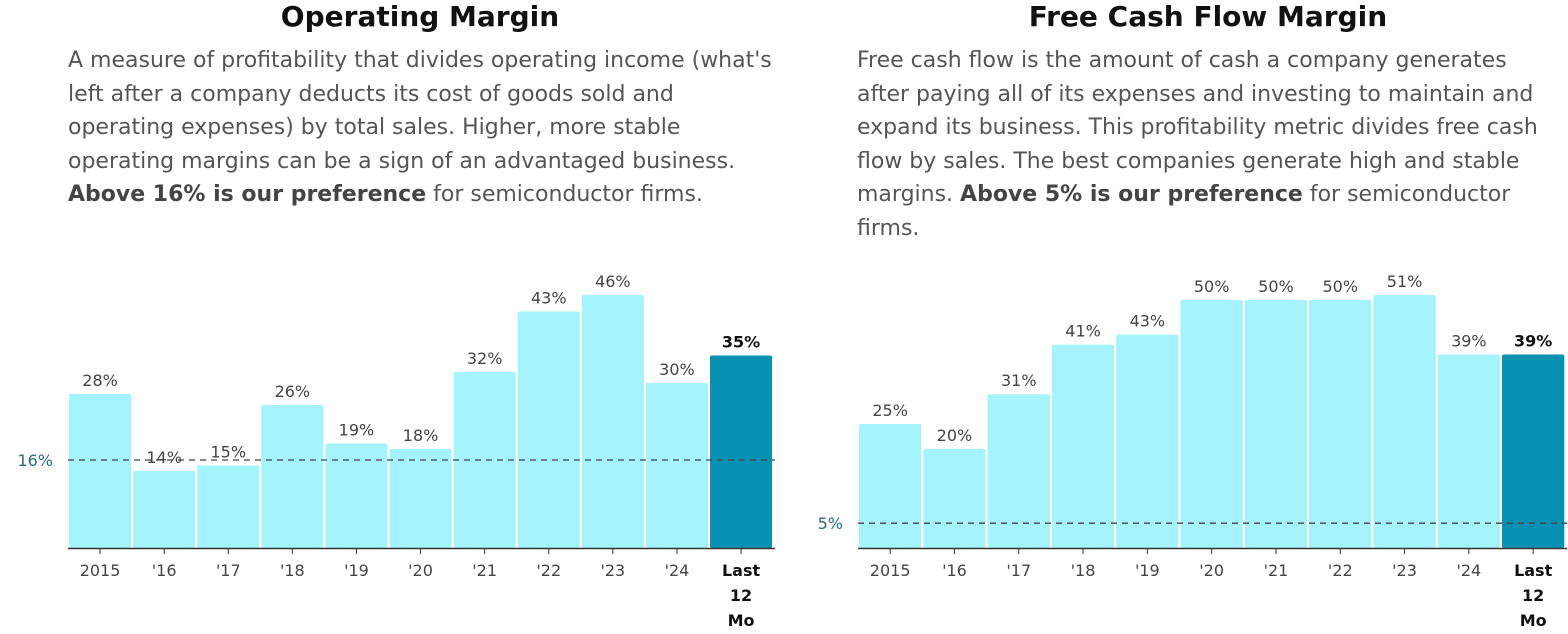 The height and width of the screenshot is (634, 1568). I want to click on fcf-margin-title: Free Cash Flow Margin, so click(1208, 16).